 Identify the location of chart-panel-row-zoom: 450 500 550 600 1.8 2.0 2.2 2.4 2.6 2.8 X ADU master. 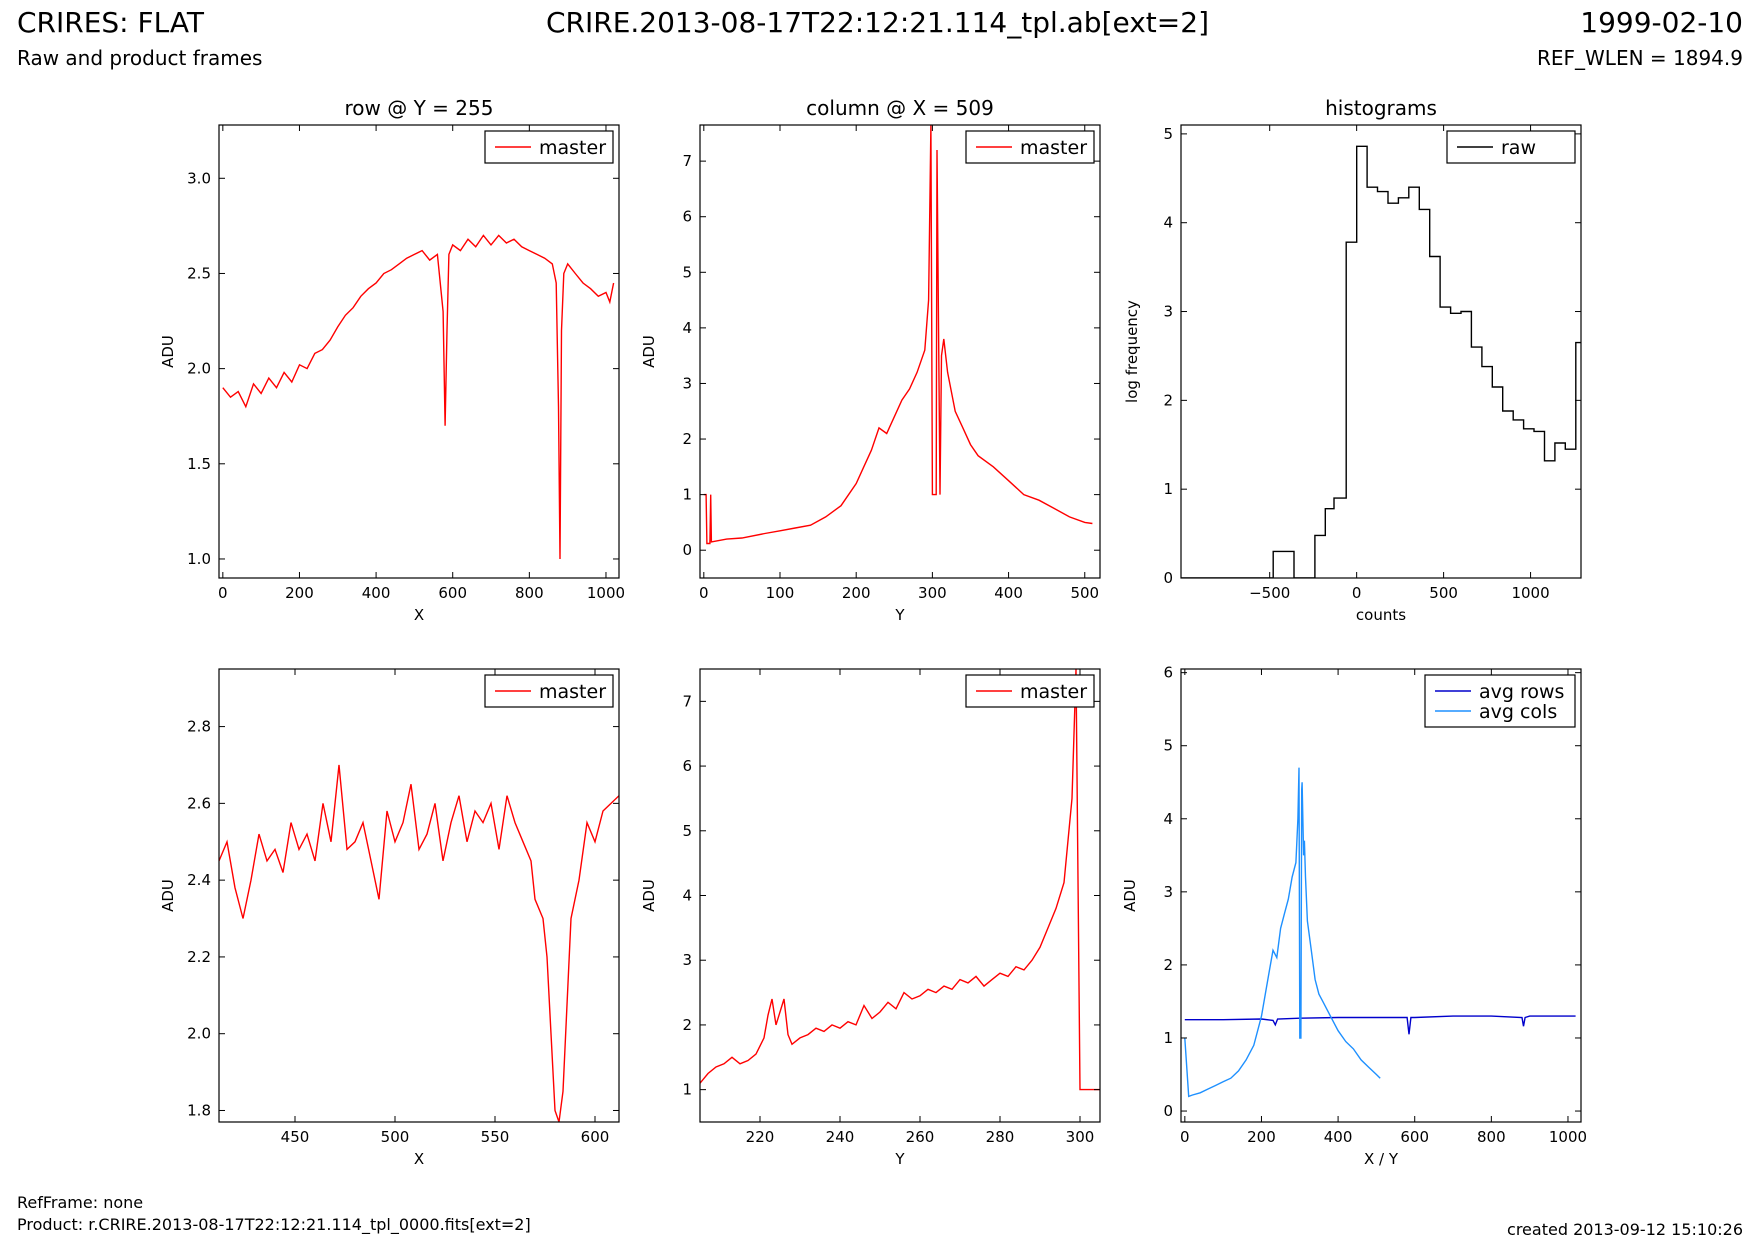
(389, 918).